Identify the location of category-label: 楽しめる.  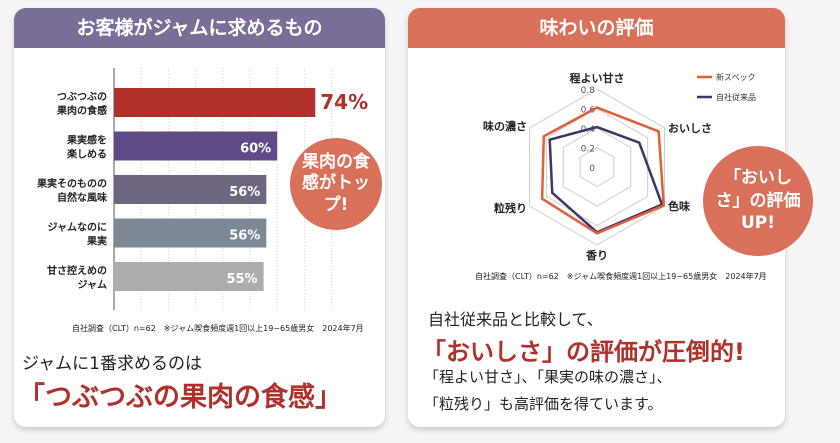
(86, 154).